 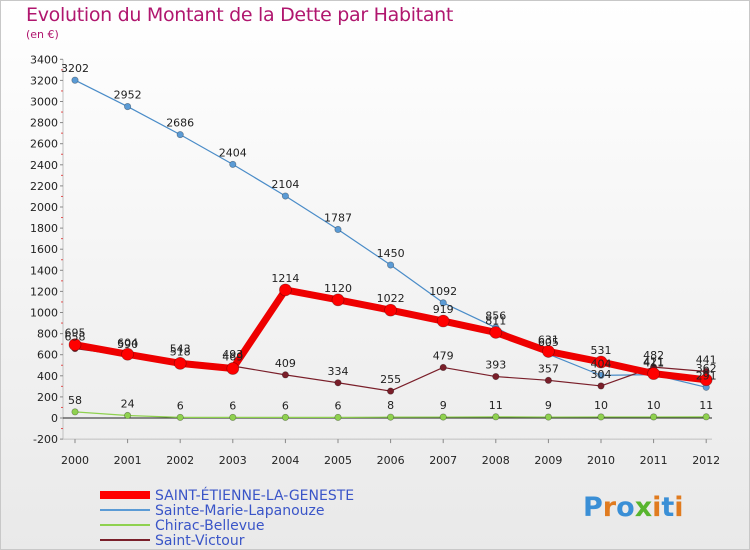 What do you see at coordinates (127, 342) in the screenshot?
I see `data-label-saint-tienne-la-geneste: 604` at bounding box center [127, 342].